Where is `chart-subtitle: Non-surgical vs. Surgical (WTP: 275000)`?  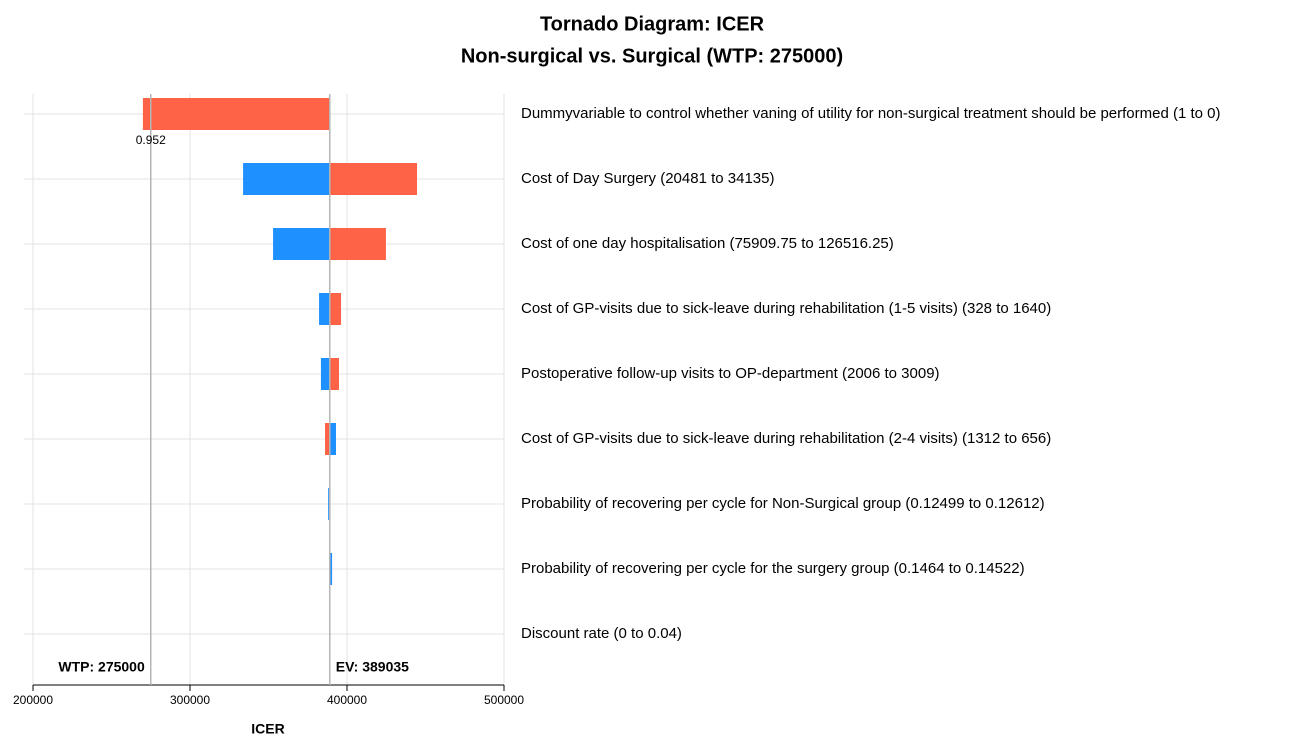
chart-subtitle: Non-surgical vs. Surgical (WTP: 275000) is located at coordinates (652, 56).